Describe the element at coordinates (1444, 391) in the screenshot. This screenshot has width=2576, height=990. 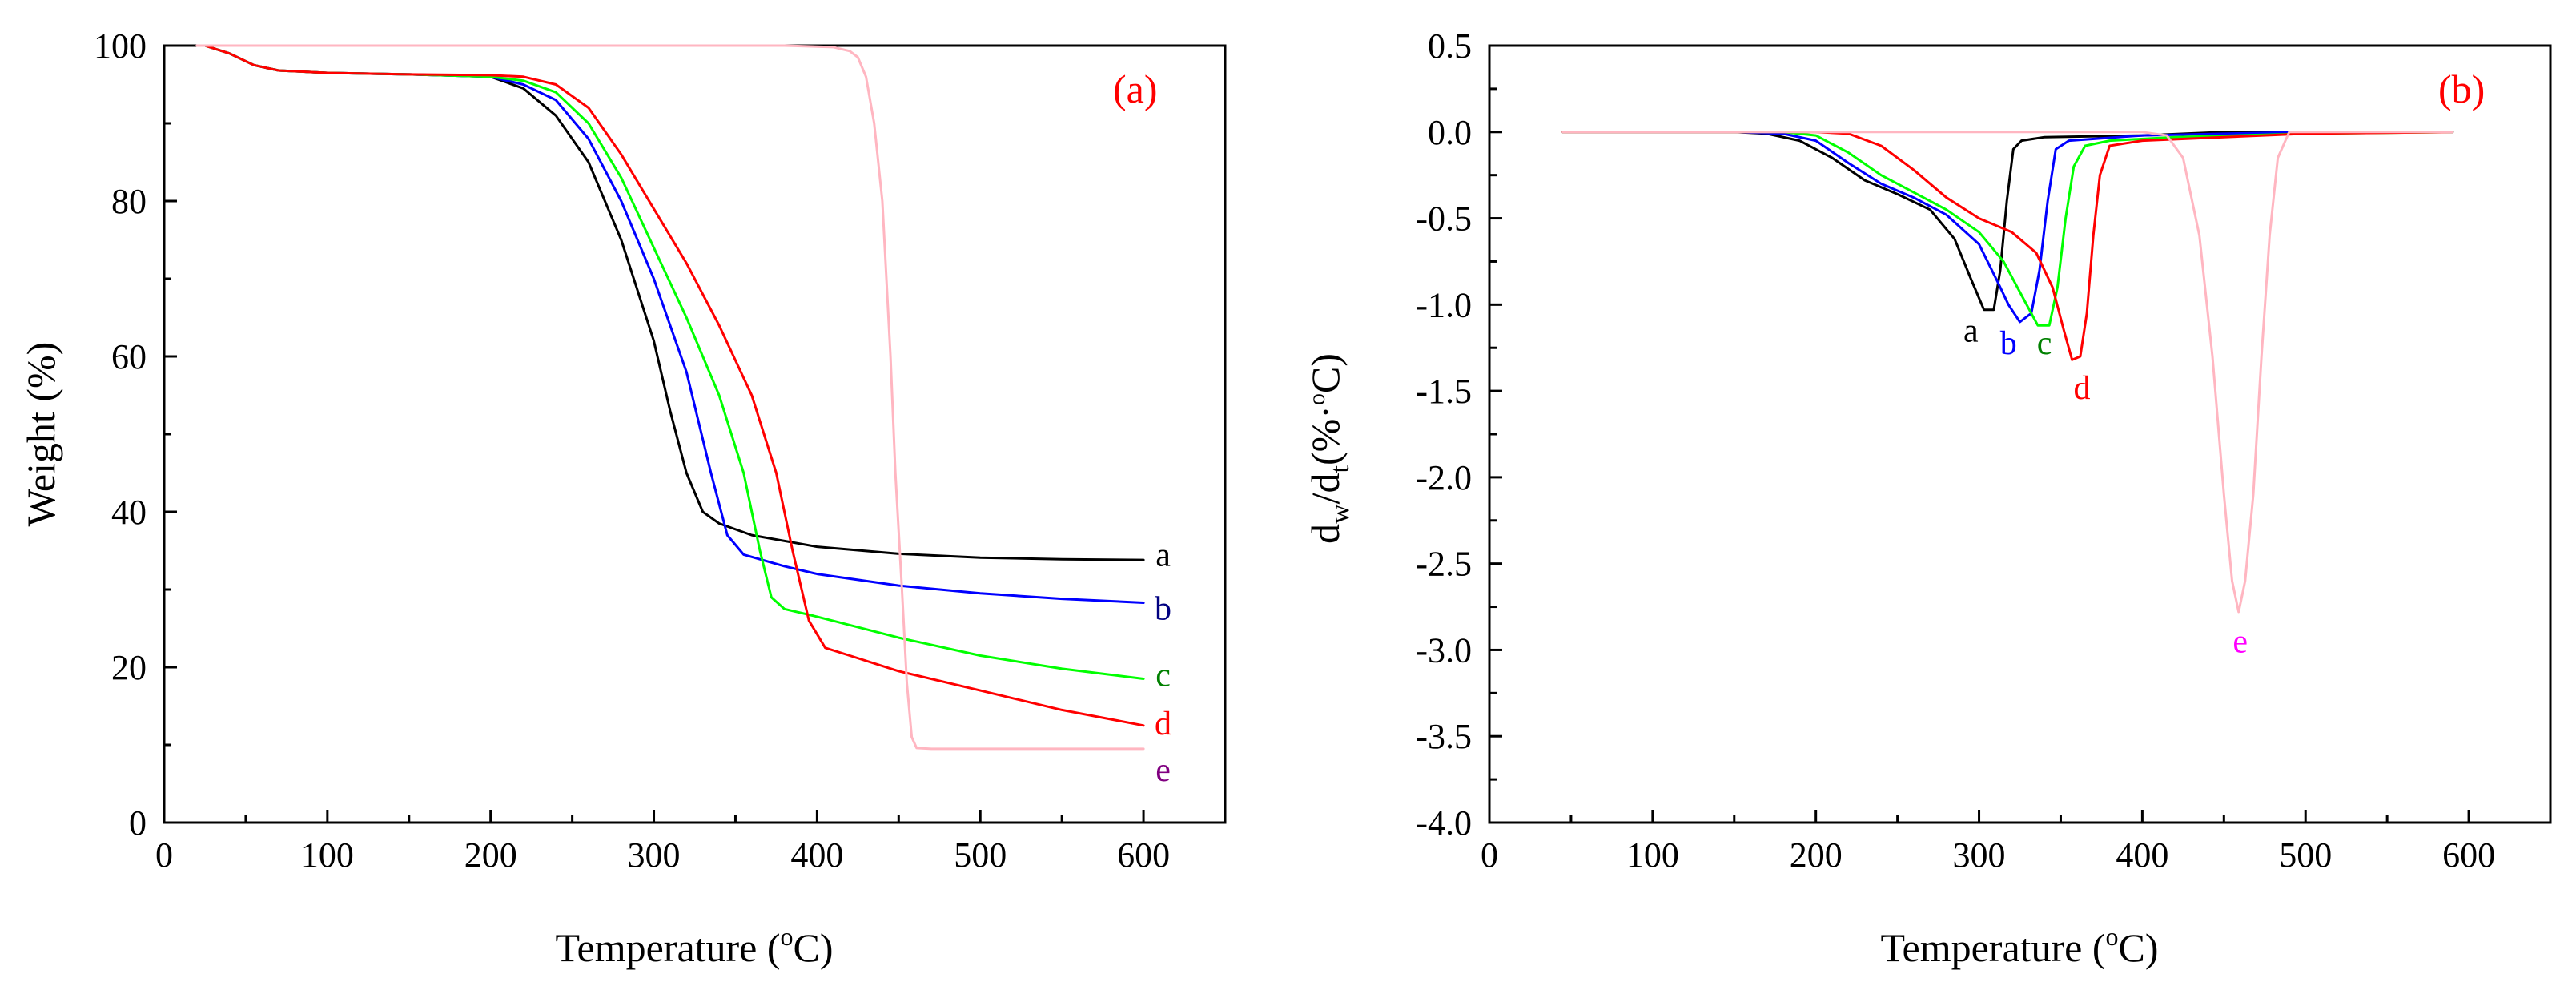
I see `y-tick-label: -1.5` at that location.